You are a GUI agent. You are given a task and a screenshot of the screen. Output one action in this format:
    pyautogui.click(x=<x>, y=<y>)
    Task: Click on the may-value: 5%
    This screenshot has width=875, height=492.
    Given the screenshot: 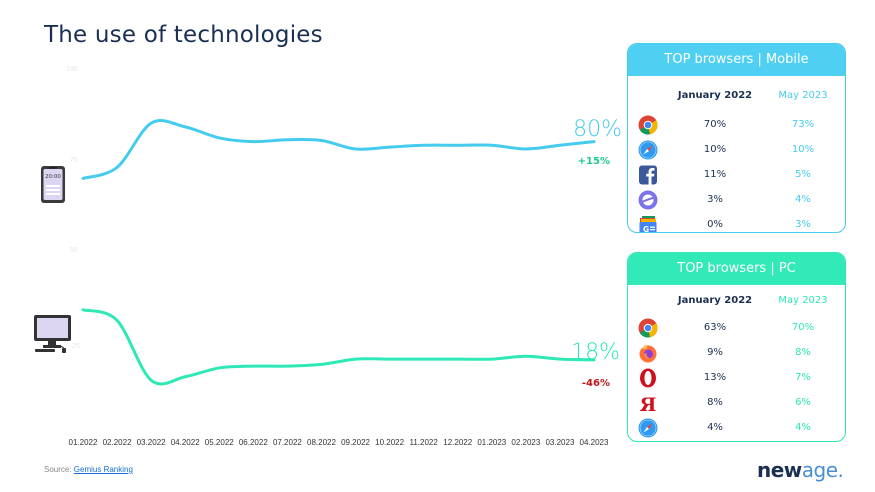 What is the action you would take?
    pyautogui.click(x=803, y=174)
    